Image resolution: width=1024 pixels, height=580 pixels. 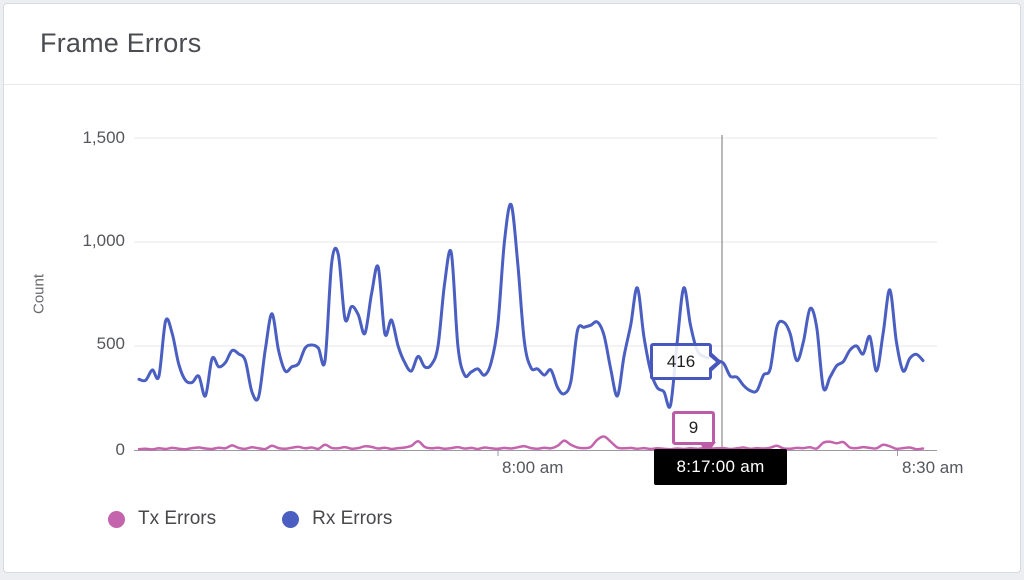 What do you see at coordinates (250, 519) in the screenshot?
I see `chart-legend: Tx Errors Rx Errors` at bounding box center [250, 519].